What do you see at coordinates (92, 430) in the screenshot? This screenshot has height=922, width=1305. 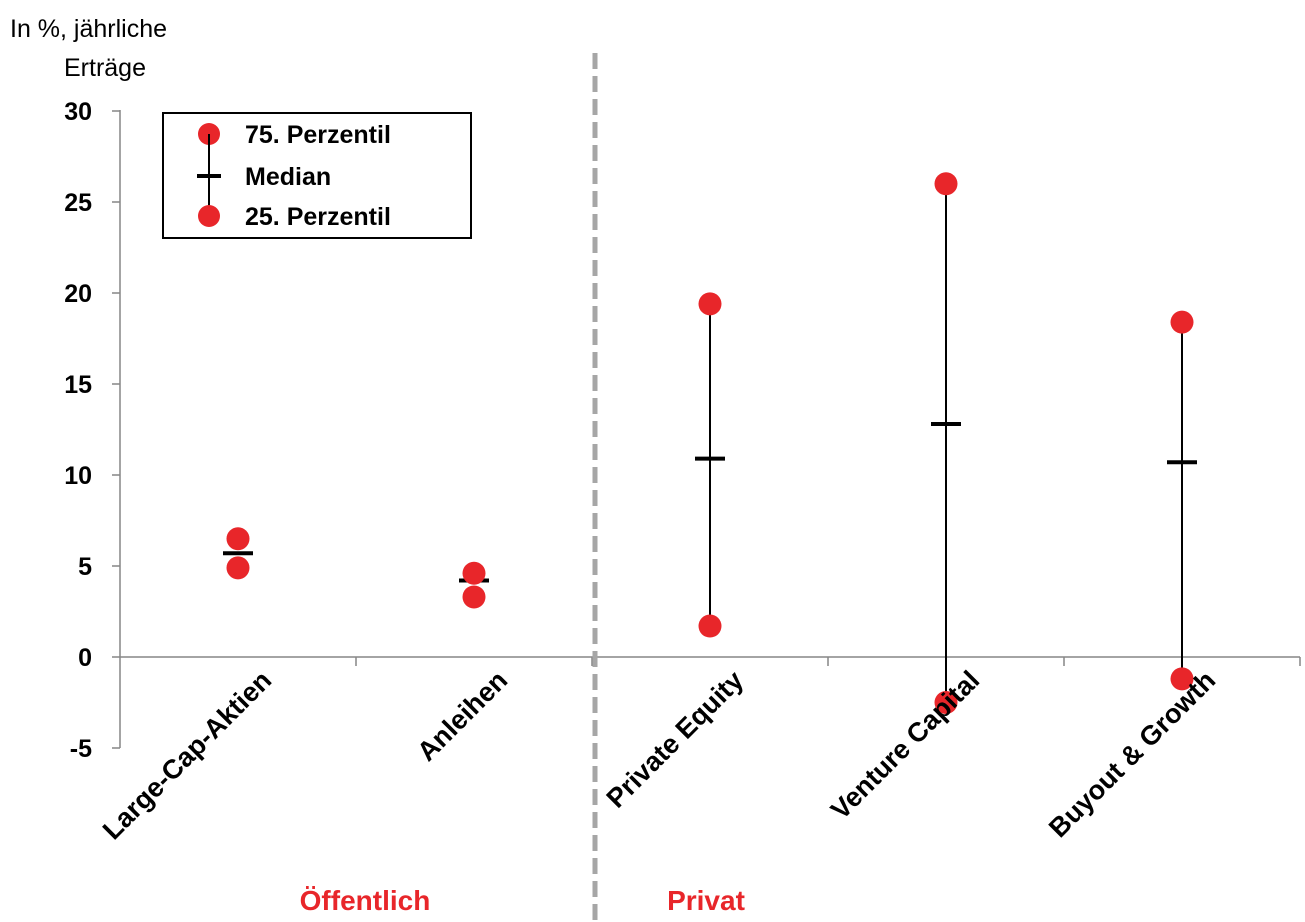 I see `y-ticks: -5 0 5 10 15 20 25 30` at bounding box center [92, 430].